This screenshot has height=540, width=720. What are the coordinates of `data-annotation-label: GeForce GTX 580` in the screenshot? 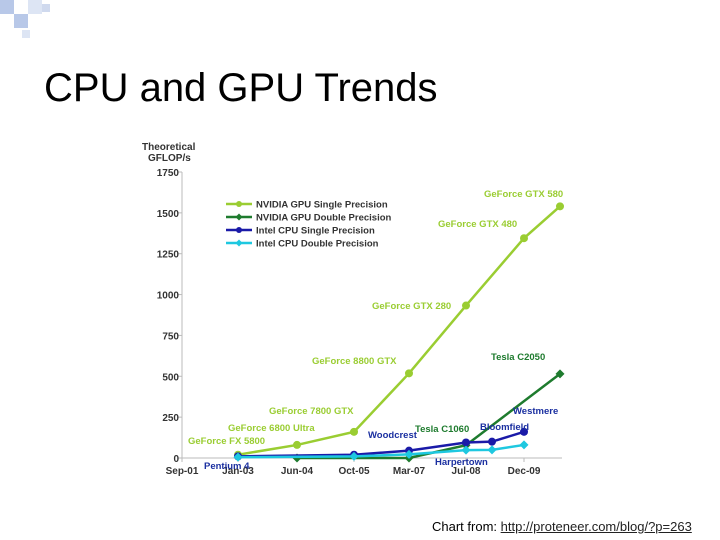 It's located at (523, 194).